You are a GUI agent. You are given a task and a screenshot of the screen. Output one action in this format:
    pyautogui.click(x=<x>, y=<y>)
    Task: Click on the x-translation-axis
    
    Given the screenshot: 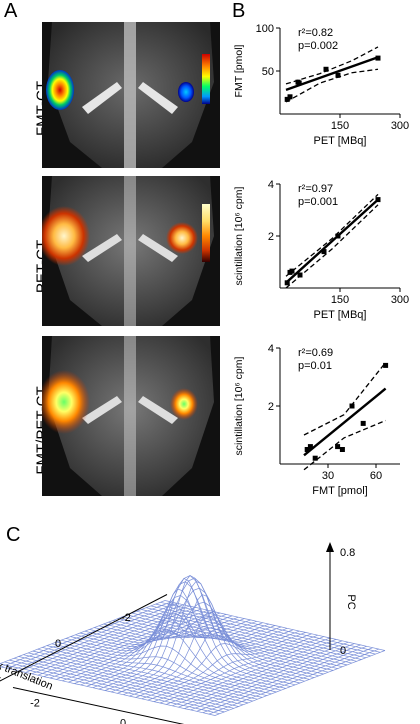 What is the action you would take?
    pyautogui.click(x=84, y=638)
    